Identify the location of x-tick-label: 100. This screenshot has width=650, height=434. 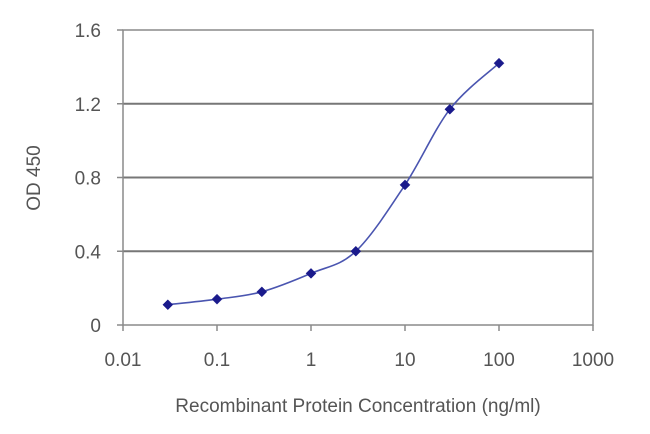
(499, 360).